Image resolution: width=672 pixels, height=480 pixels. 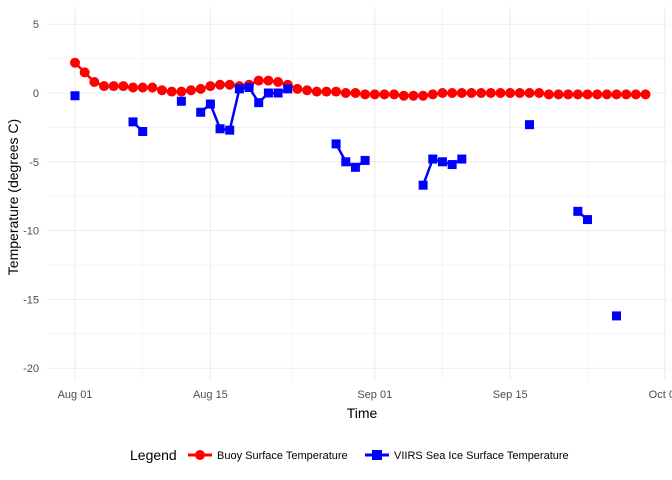 What do you see at coordinates (377, 455) in the screenshot?
I see `legend-key-viirs` at bounding box center [377, 455].